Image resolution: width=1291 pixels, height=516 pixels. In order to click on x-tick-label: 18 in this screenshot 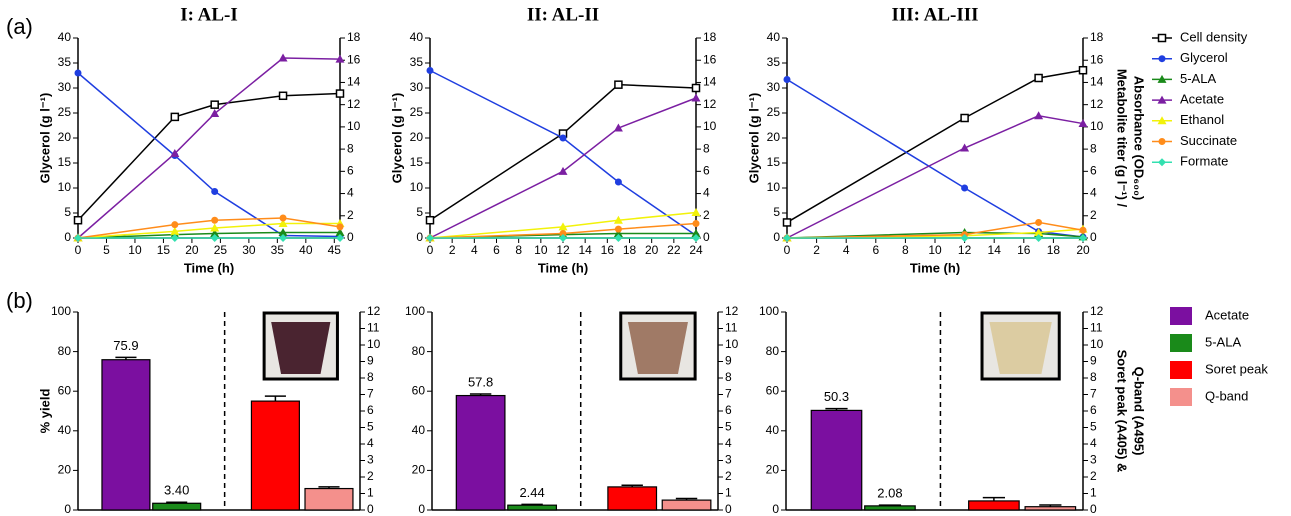, I will do `click(630, 250)`.